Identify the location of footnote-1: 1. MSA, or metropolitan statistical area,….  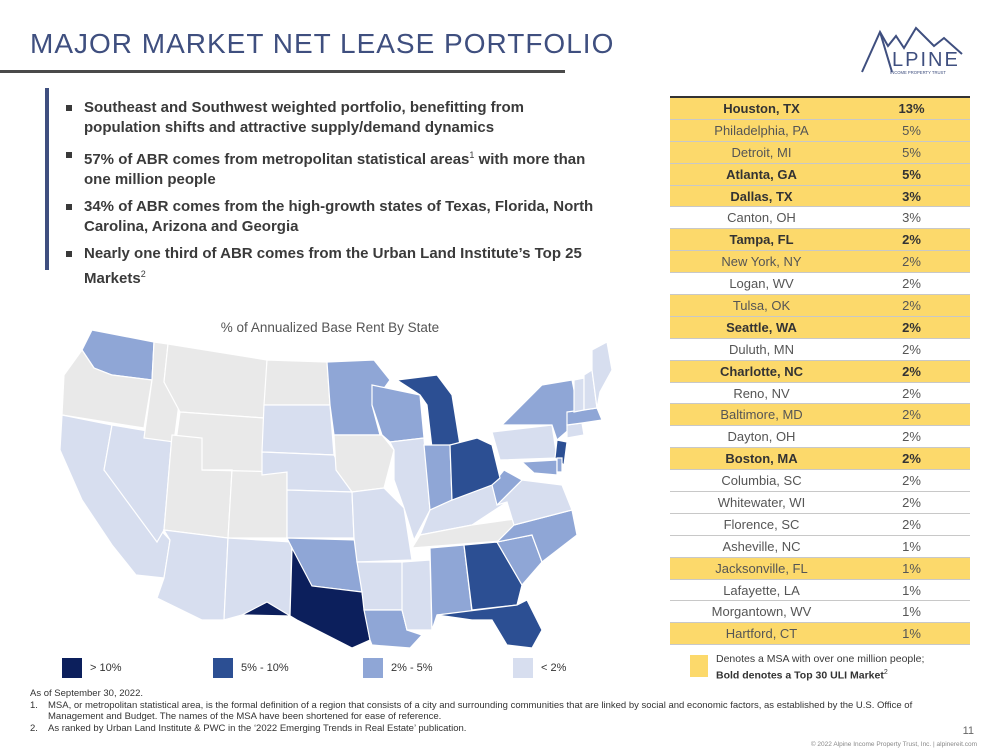
(480, 711).